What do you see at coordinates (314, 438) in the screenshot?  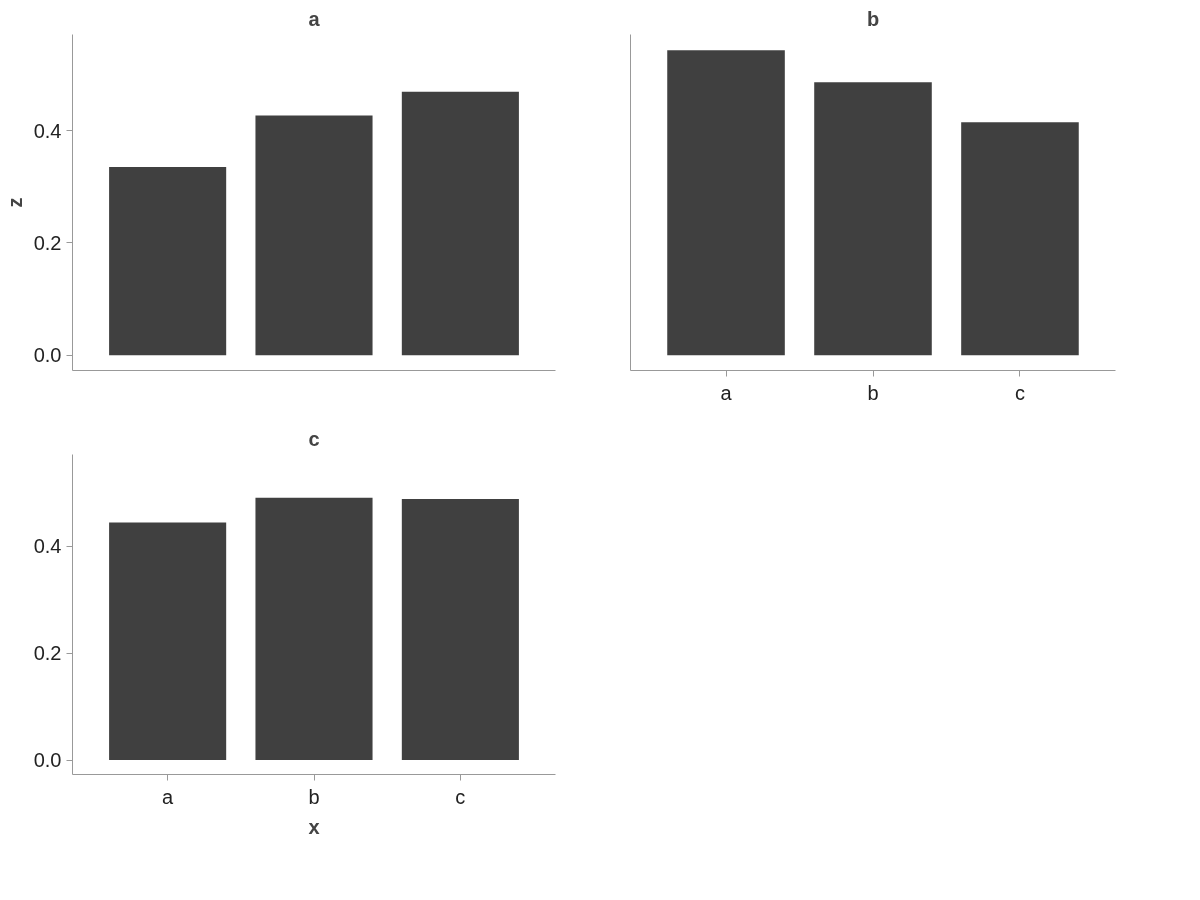 I see `chart-title: c` at bounding box center [314, 438].